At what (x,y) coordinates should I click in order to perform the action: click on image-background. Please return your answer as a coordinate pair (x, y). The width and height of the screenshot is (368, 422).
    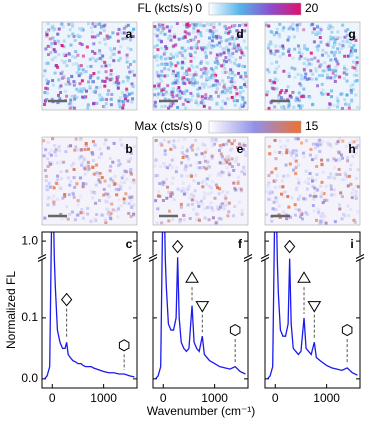
    Looking at the image, I should click on (200, 181).